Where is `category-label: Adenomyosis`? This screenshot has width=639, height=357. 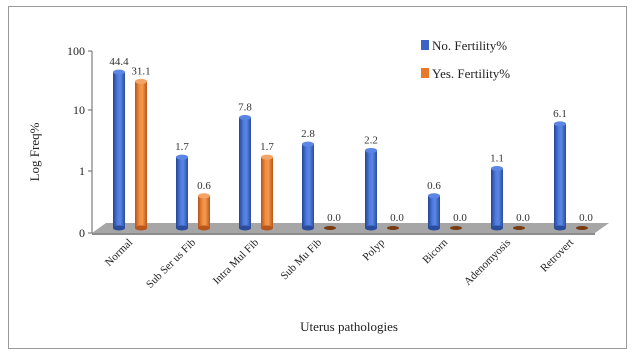 category-label: Adenomyosis is located at coordinates (487, 262).